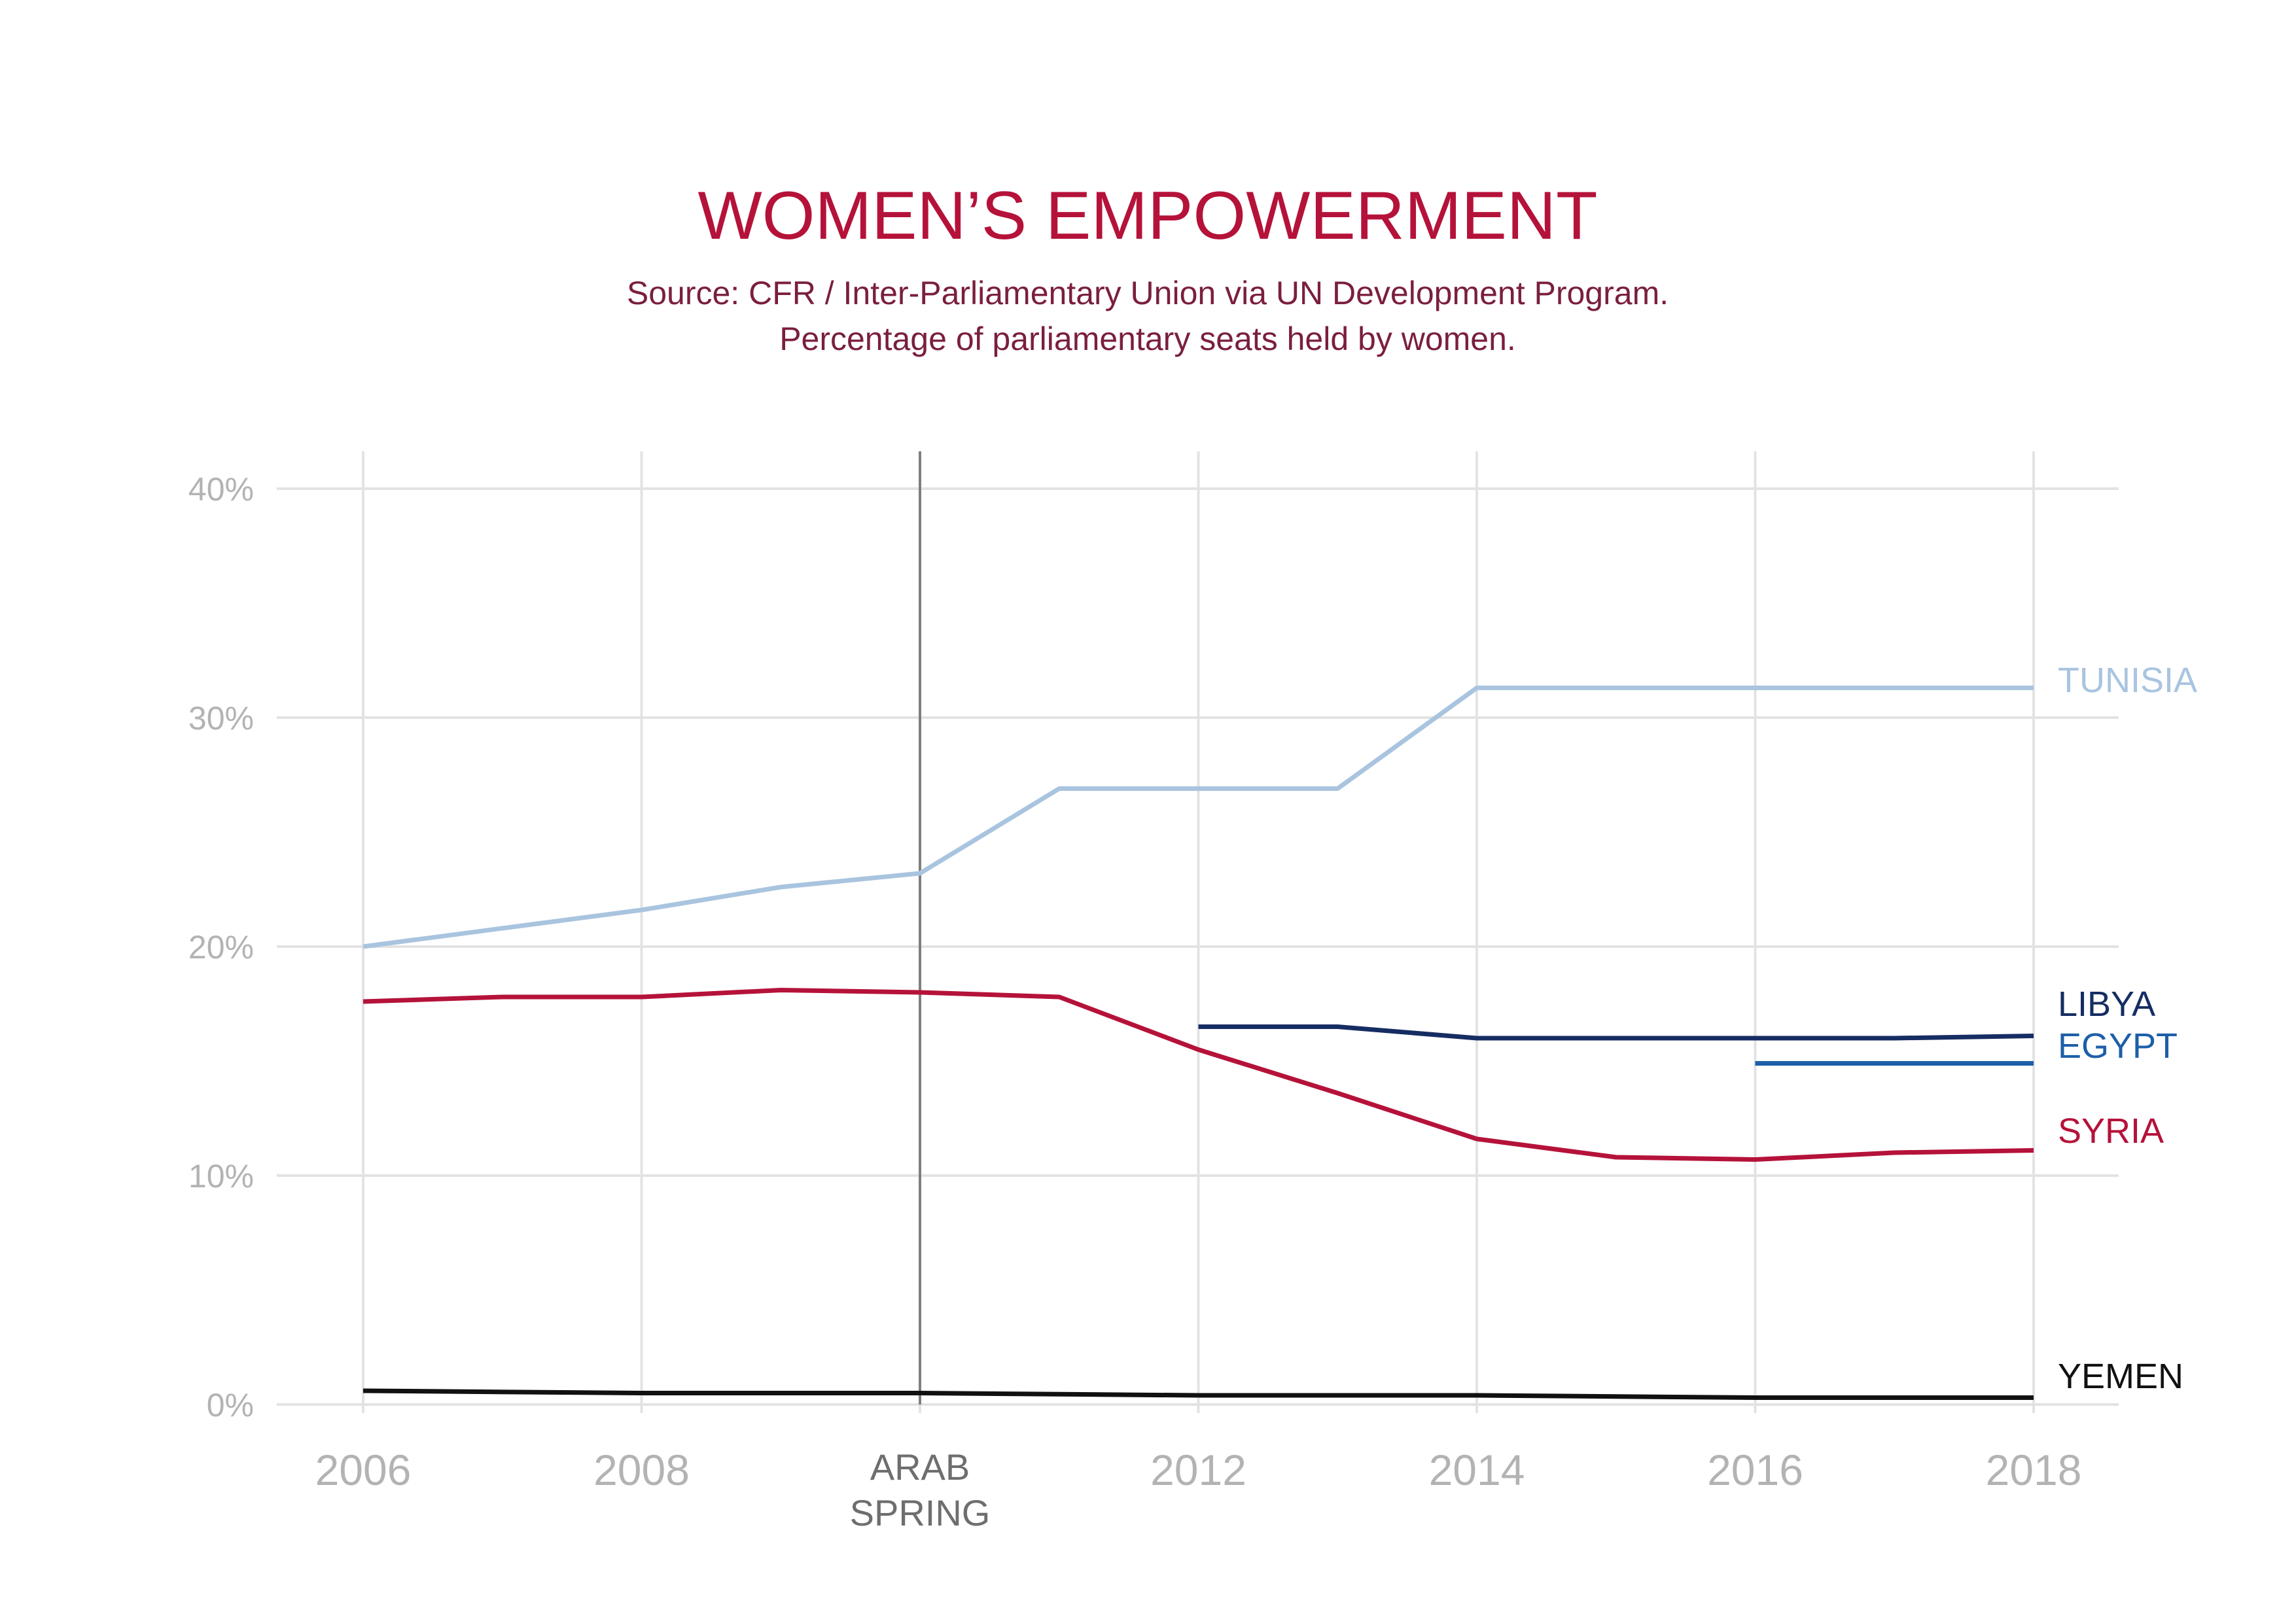 This screenshot has width=2296, height=1623. I want to click on series-line-yemen, so click(1198, 1394).